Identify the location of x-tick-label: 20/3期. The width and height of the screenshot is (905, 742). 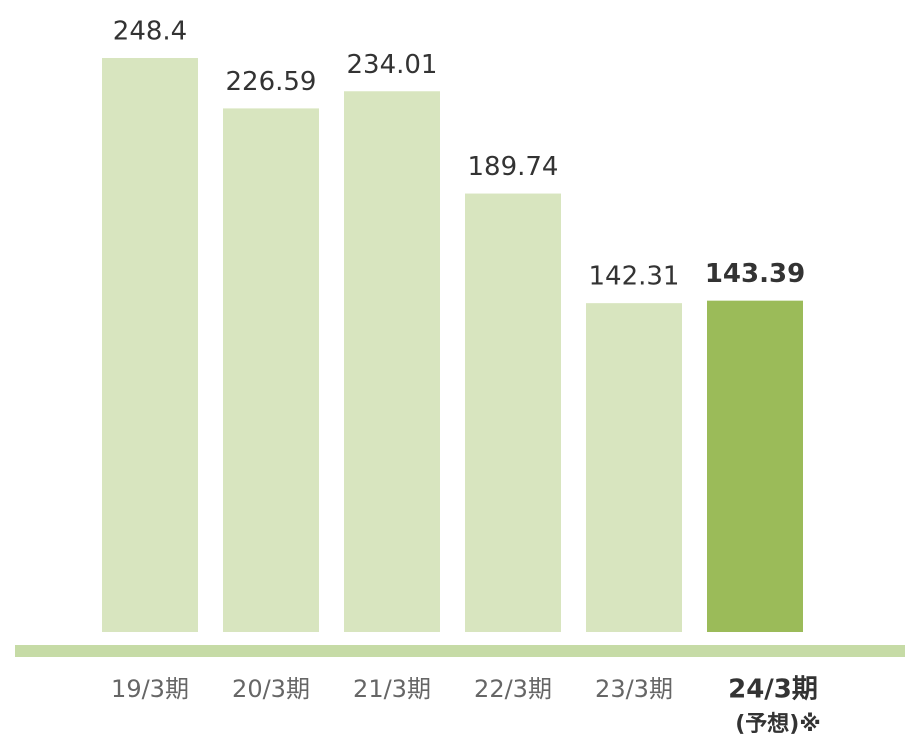
(271, 689).